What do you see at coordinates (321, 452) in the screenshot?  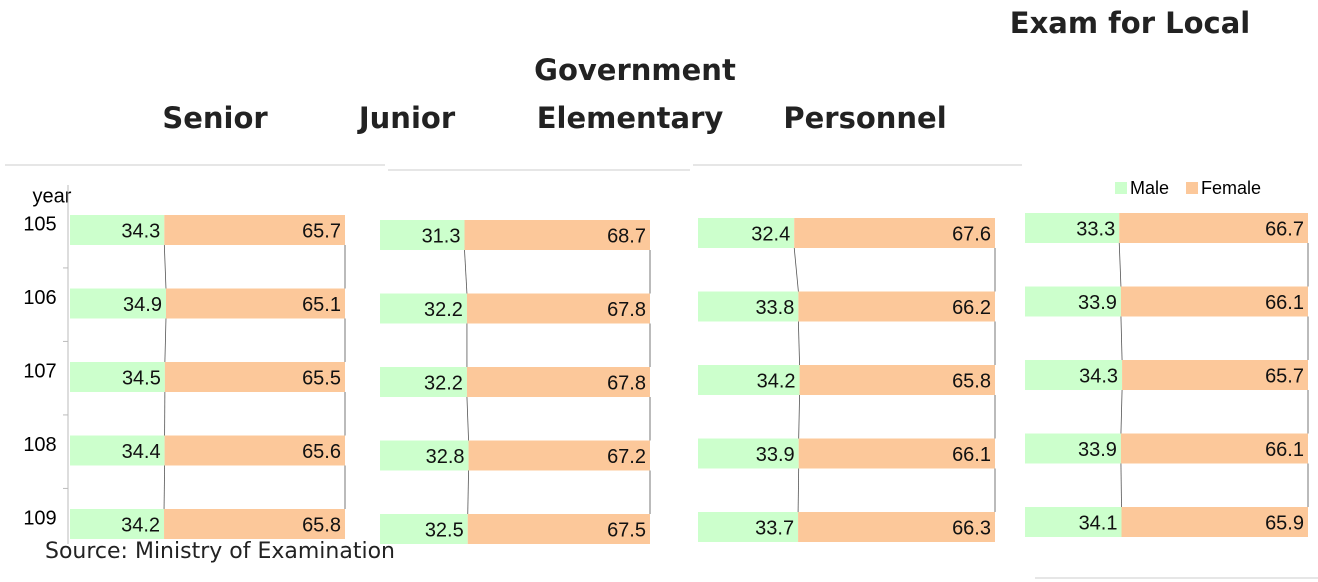 I see `value-label: 65.6` at bounding box center [321, 452].